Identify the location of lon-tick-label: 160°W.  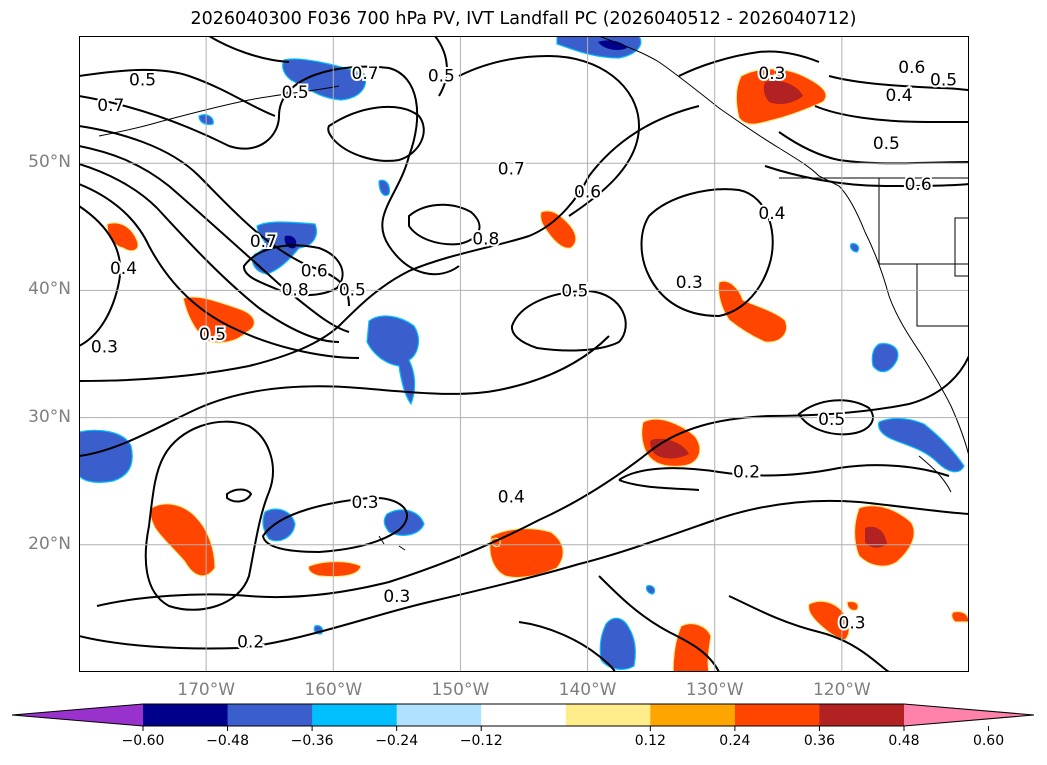
(333, 690).